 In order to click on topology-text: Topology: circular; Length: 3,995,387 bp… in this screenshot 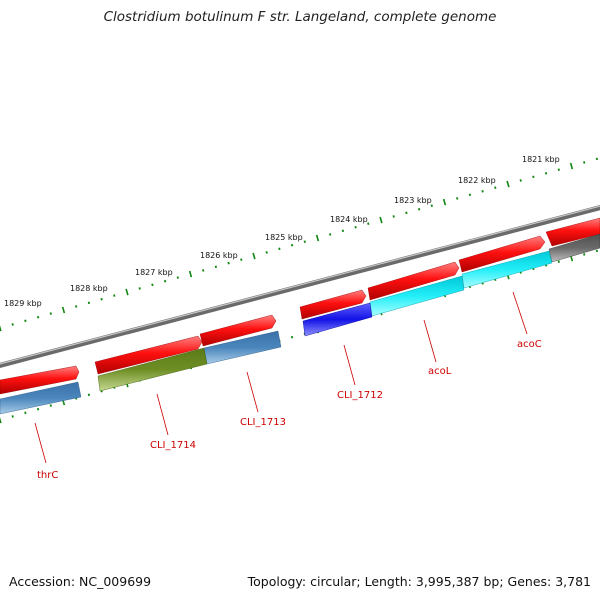, I will do `click(419, 581)`.